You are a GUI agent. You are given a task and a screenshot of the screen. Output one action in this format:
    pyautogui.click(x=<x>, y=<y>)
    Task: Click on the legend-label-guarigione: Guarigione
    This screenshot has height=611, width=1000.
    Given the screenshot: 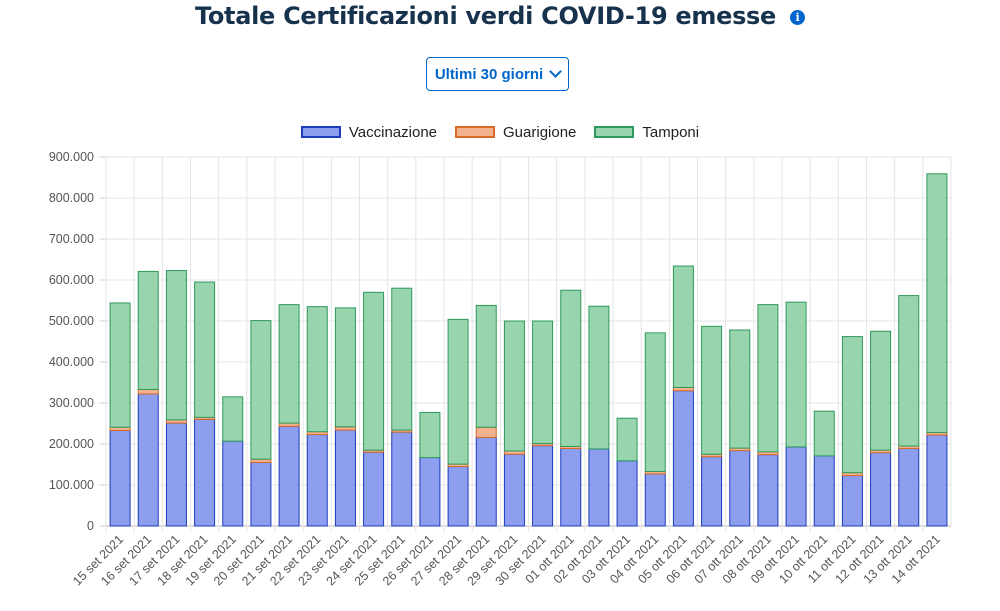 What is the action you would take?
    pyautogui.click(x=540, y=132)
    